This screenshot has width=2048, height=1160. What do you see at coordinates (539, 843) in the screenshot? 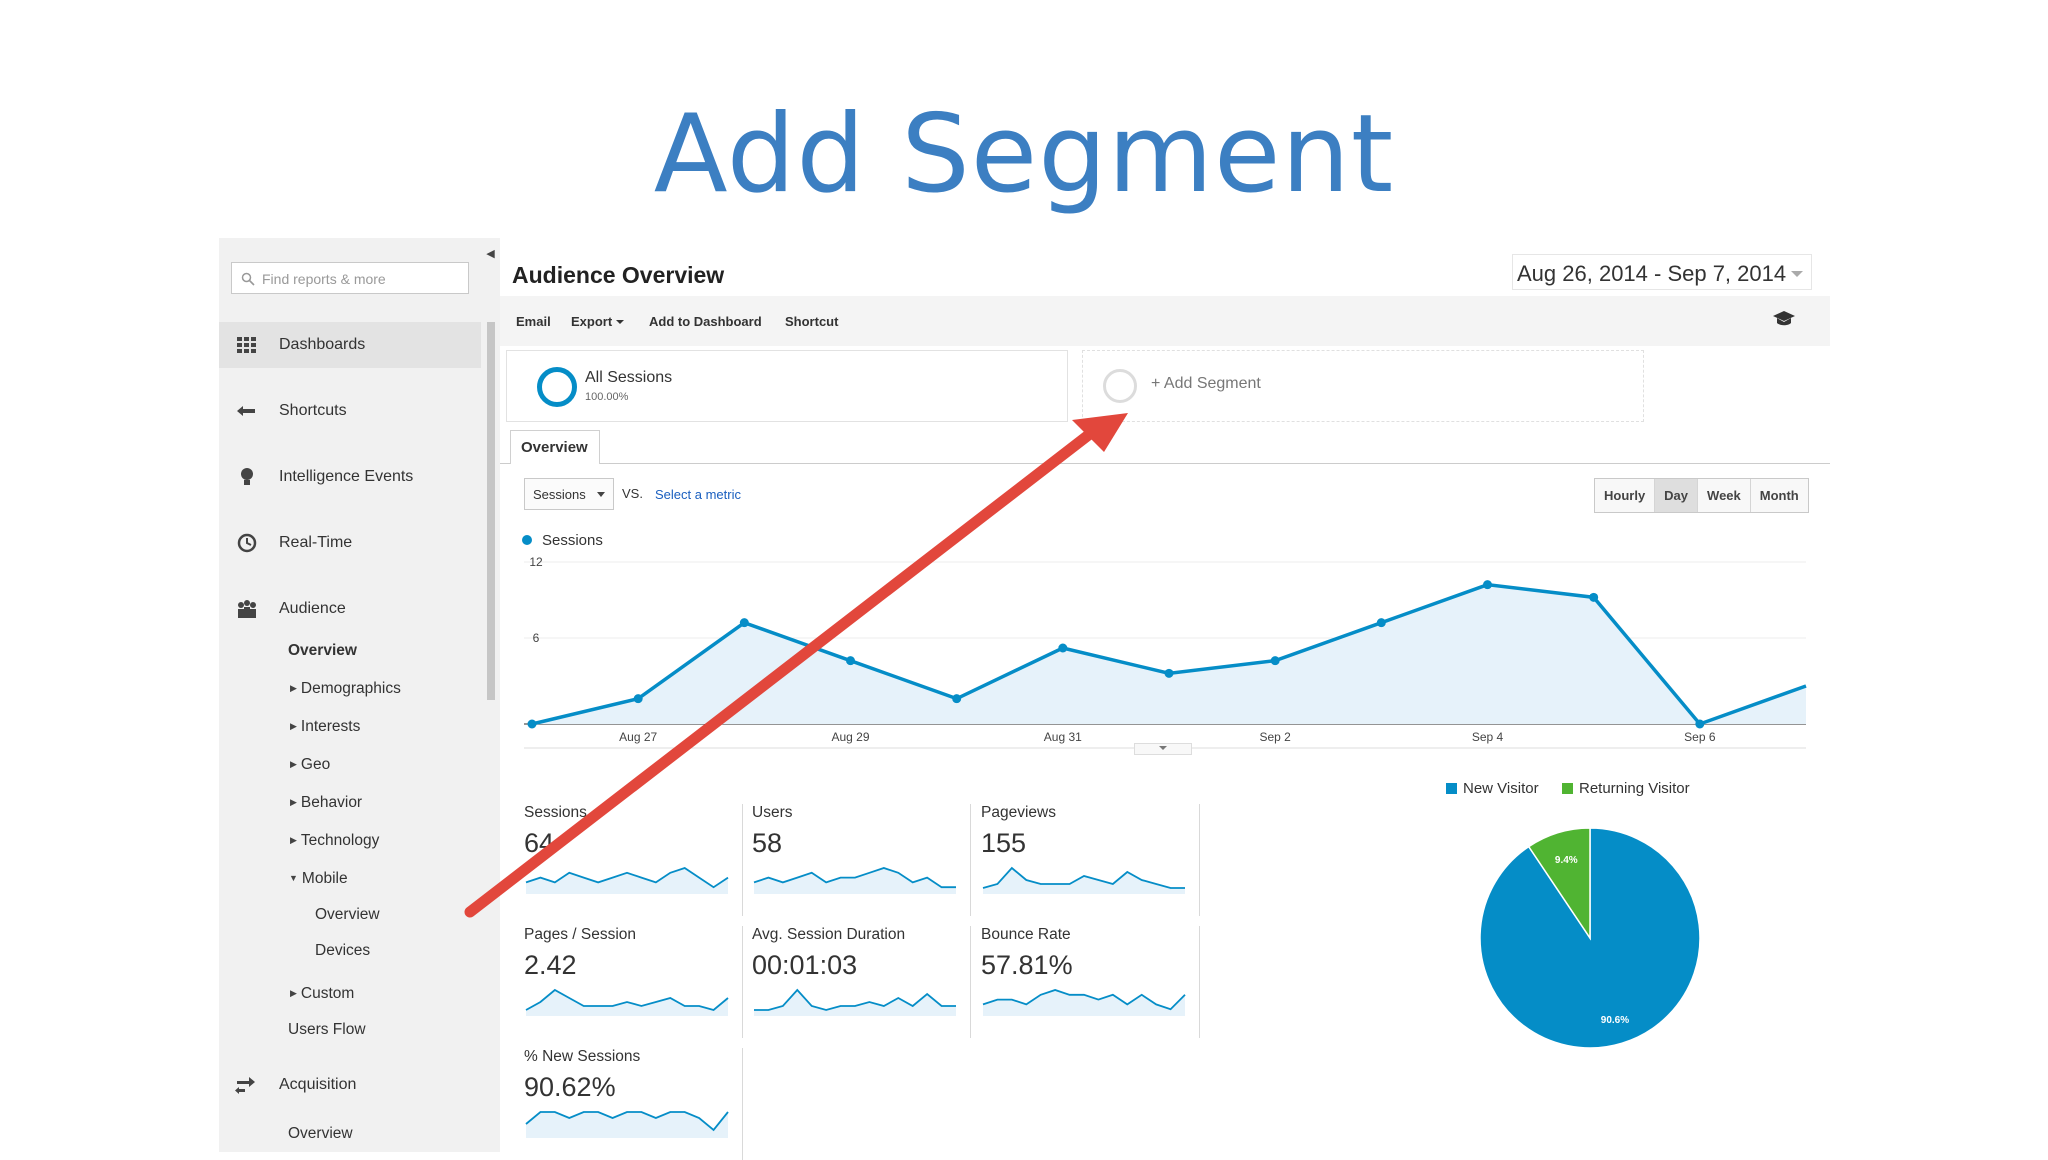
I see `kpi-value: 64` at bounding box center [539, 843].